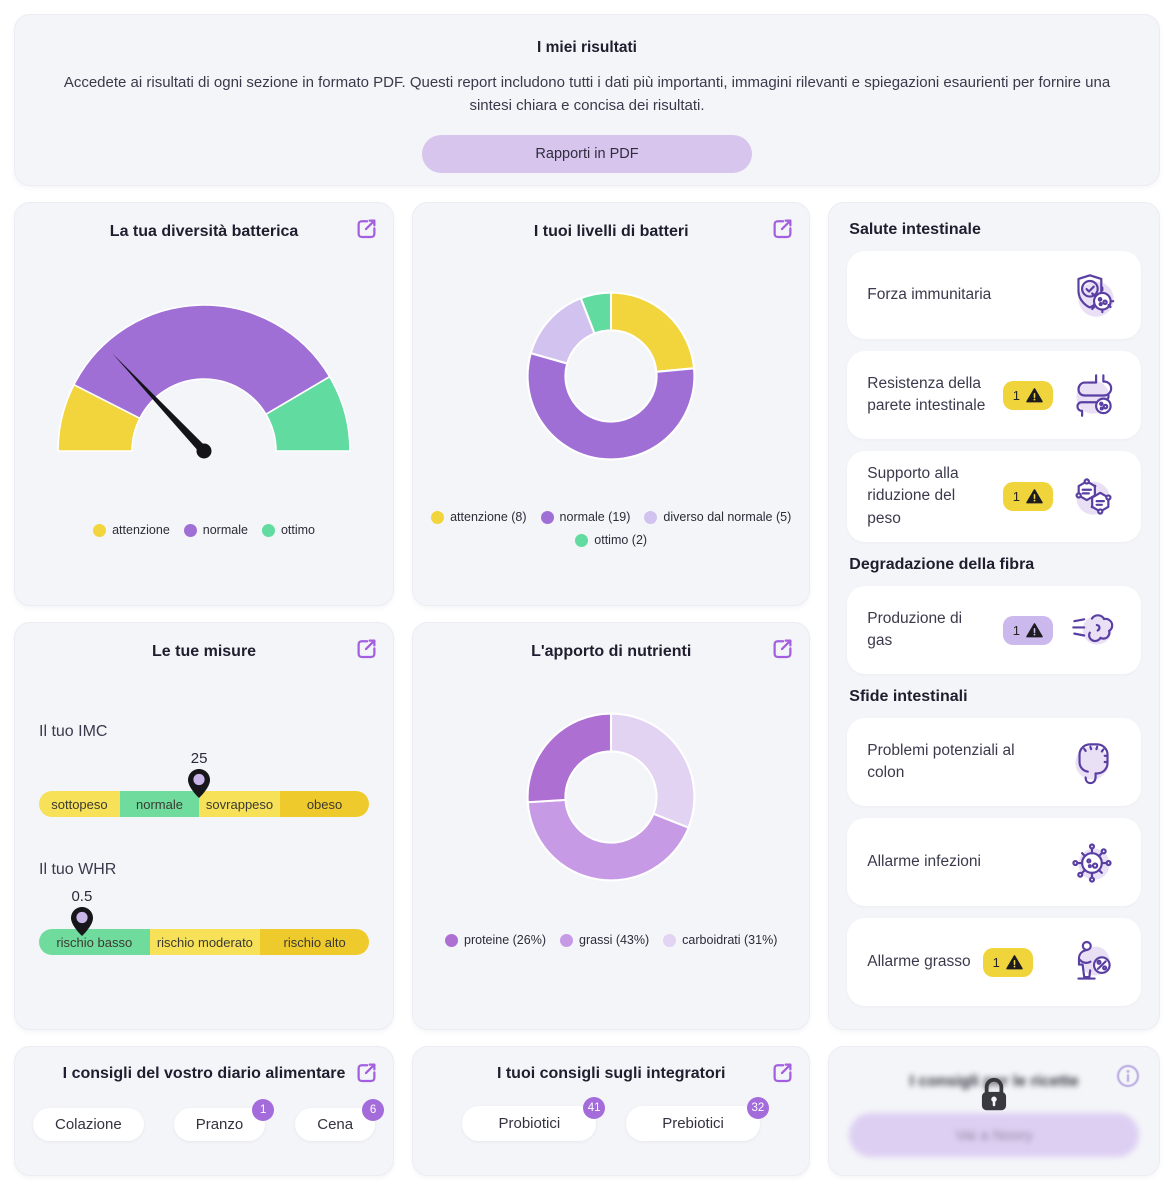  I want to click on whr-label: Il tuo WHR, so click(78, 869).